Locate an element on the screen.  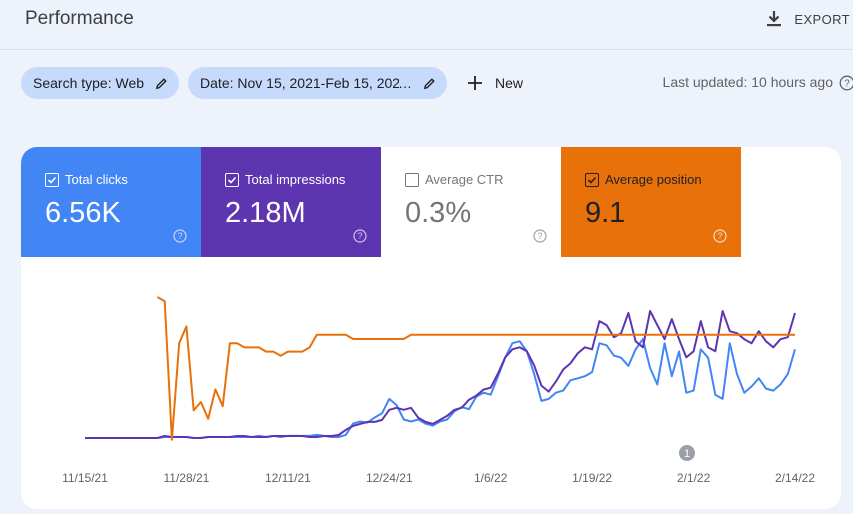
search-type-chip: Search type: Web is located at coordinates (100, 83).